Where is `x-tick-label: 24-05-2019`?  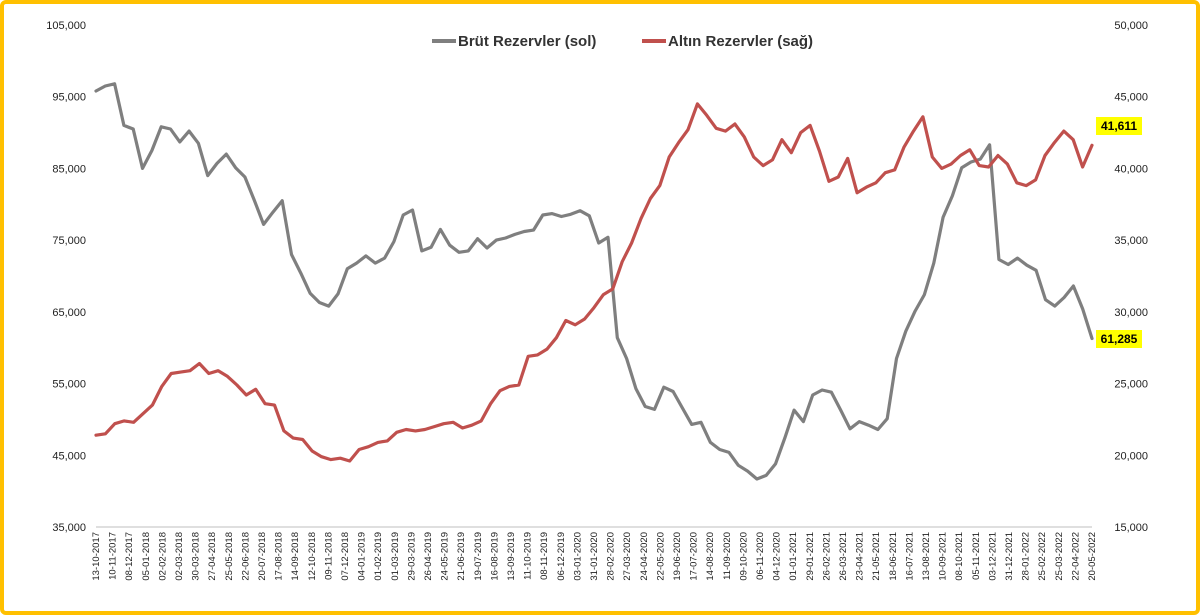 x-tick-label: 24-05-2019 is located at coordinates (445, 556).